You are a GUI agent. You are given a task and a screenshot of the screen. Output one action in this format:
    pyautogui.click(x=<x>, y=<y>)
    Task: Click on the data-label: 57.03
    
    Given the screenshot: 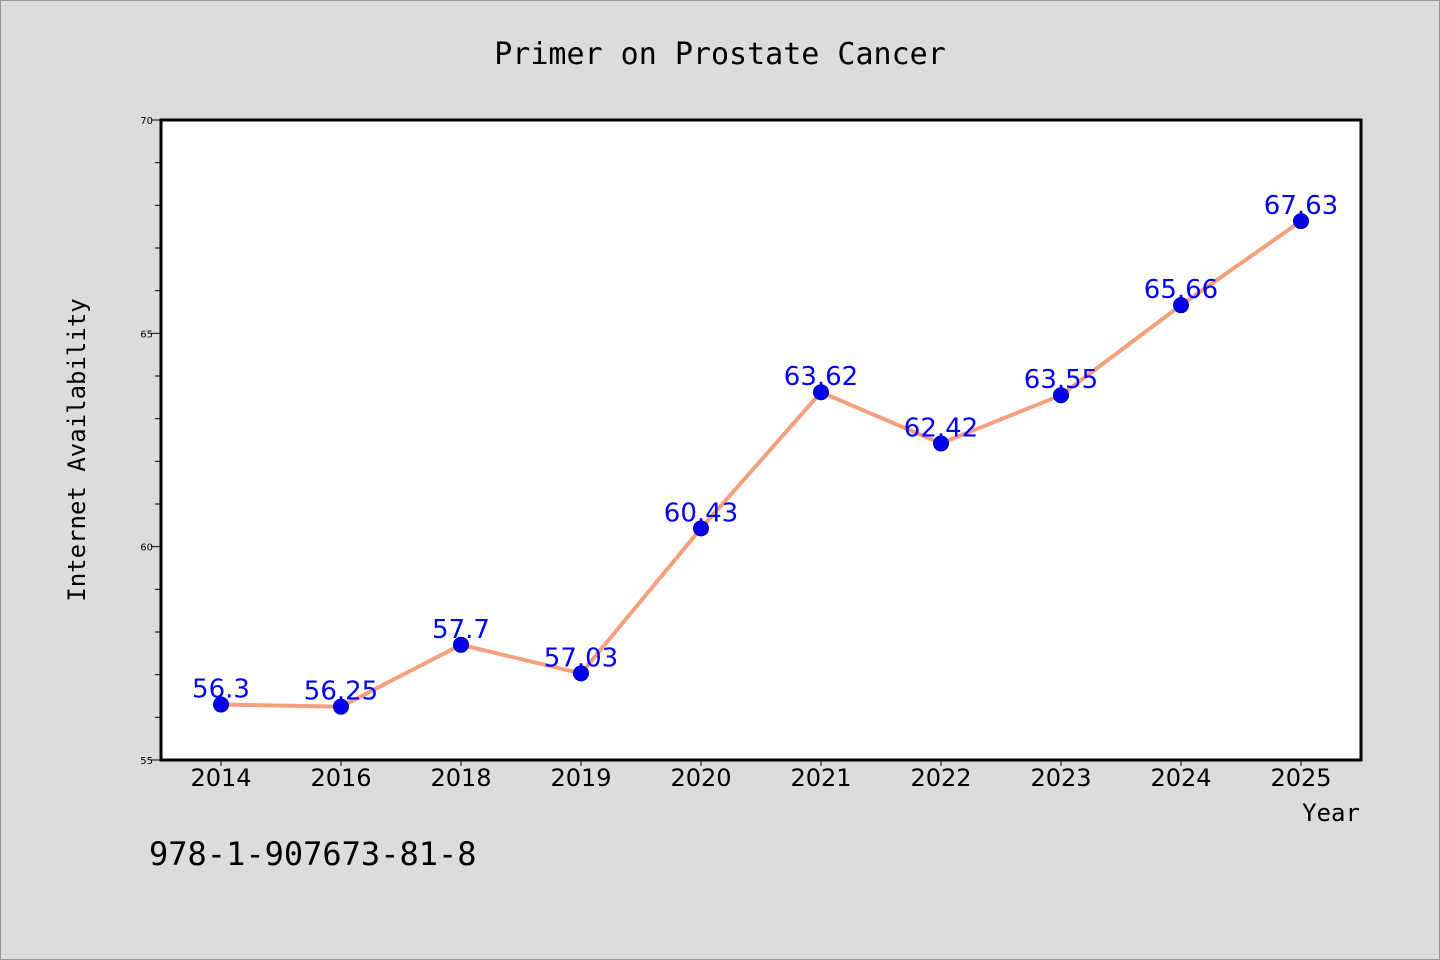 What is the action you would take?
    pyautogui.click(x=581, y=658)
    